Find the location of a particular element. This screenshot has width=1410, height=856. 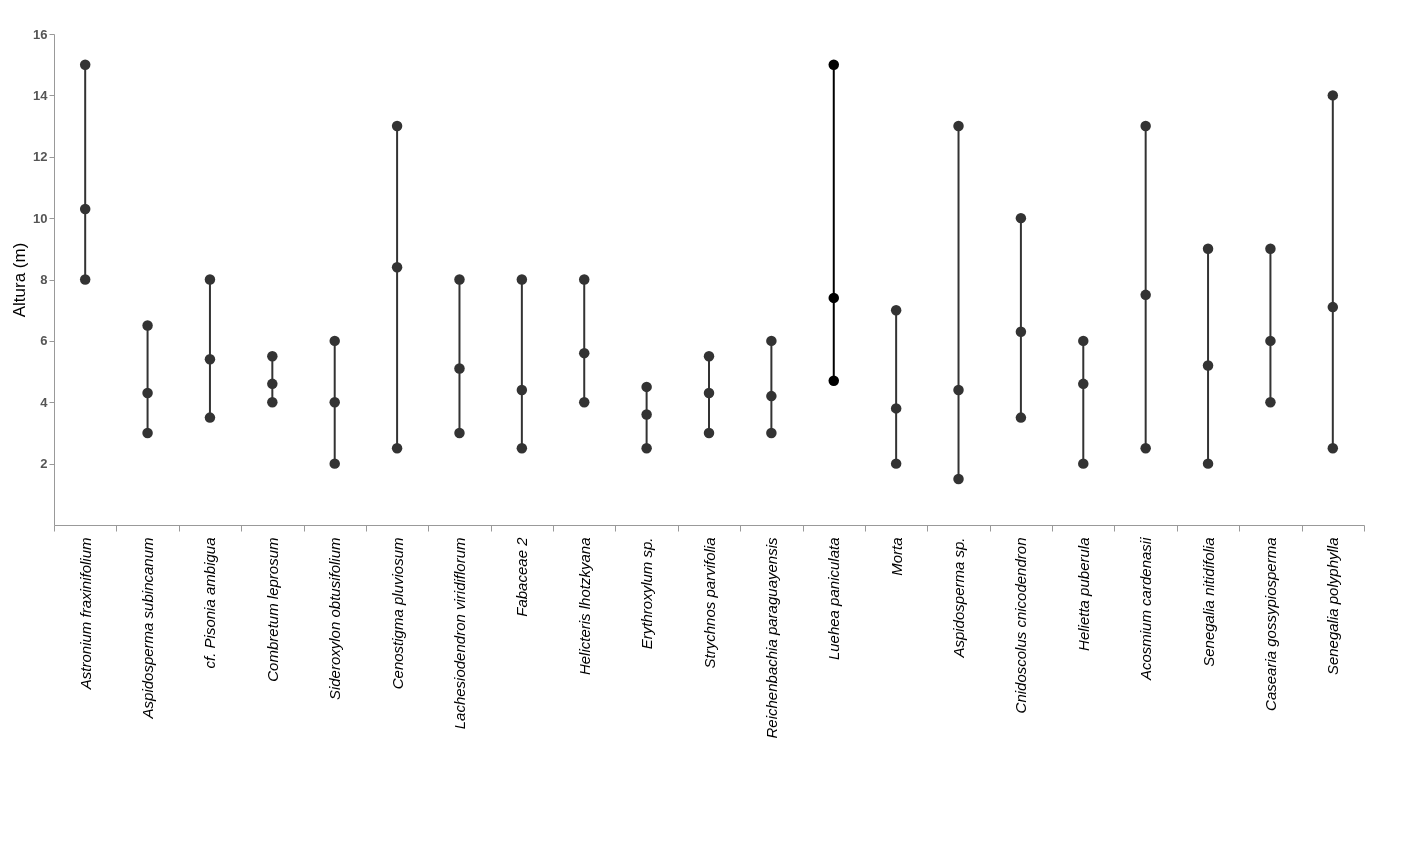

y-tick-label: 16 is located at coordinates (40, 34).